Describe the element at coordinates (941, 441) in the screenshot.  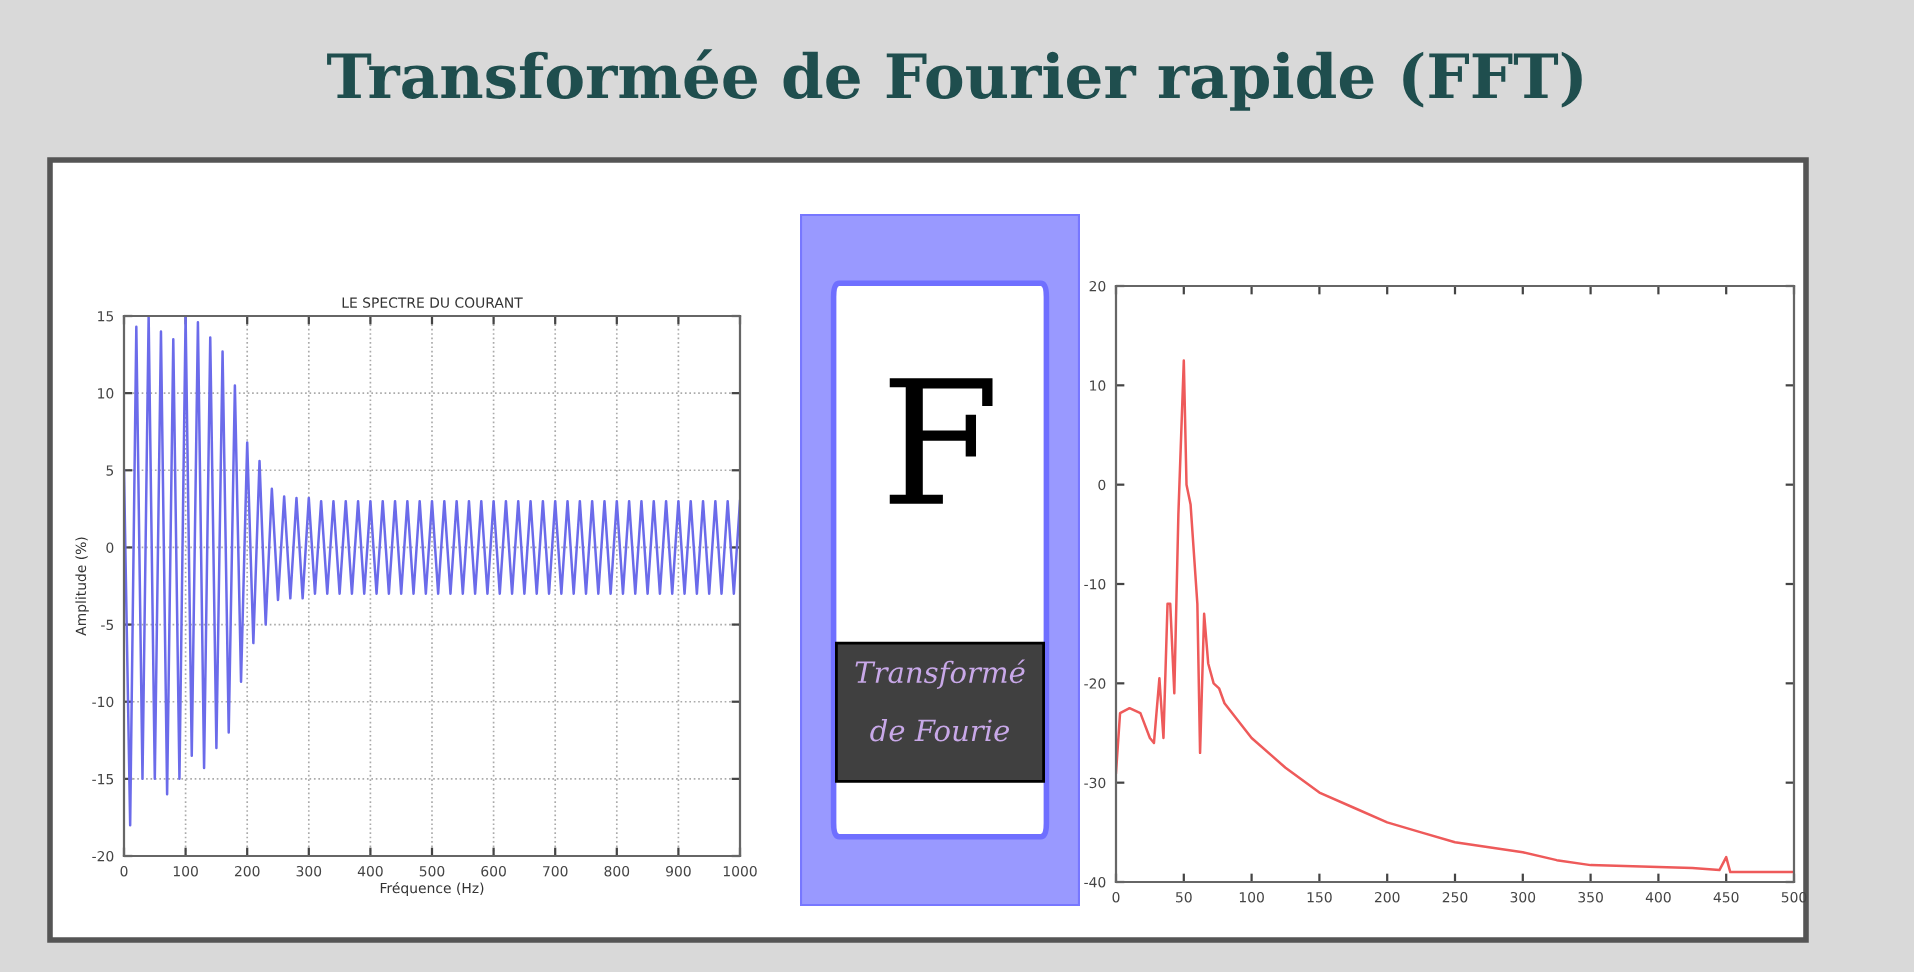
I see `text: F` at that location.